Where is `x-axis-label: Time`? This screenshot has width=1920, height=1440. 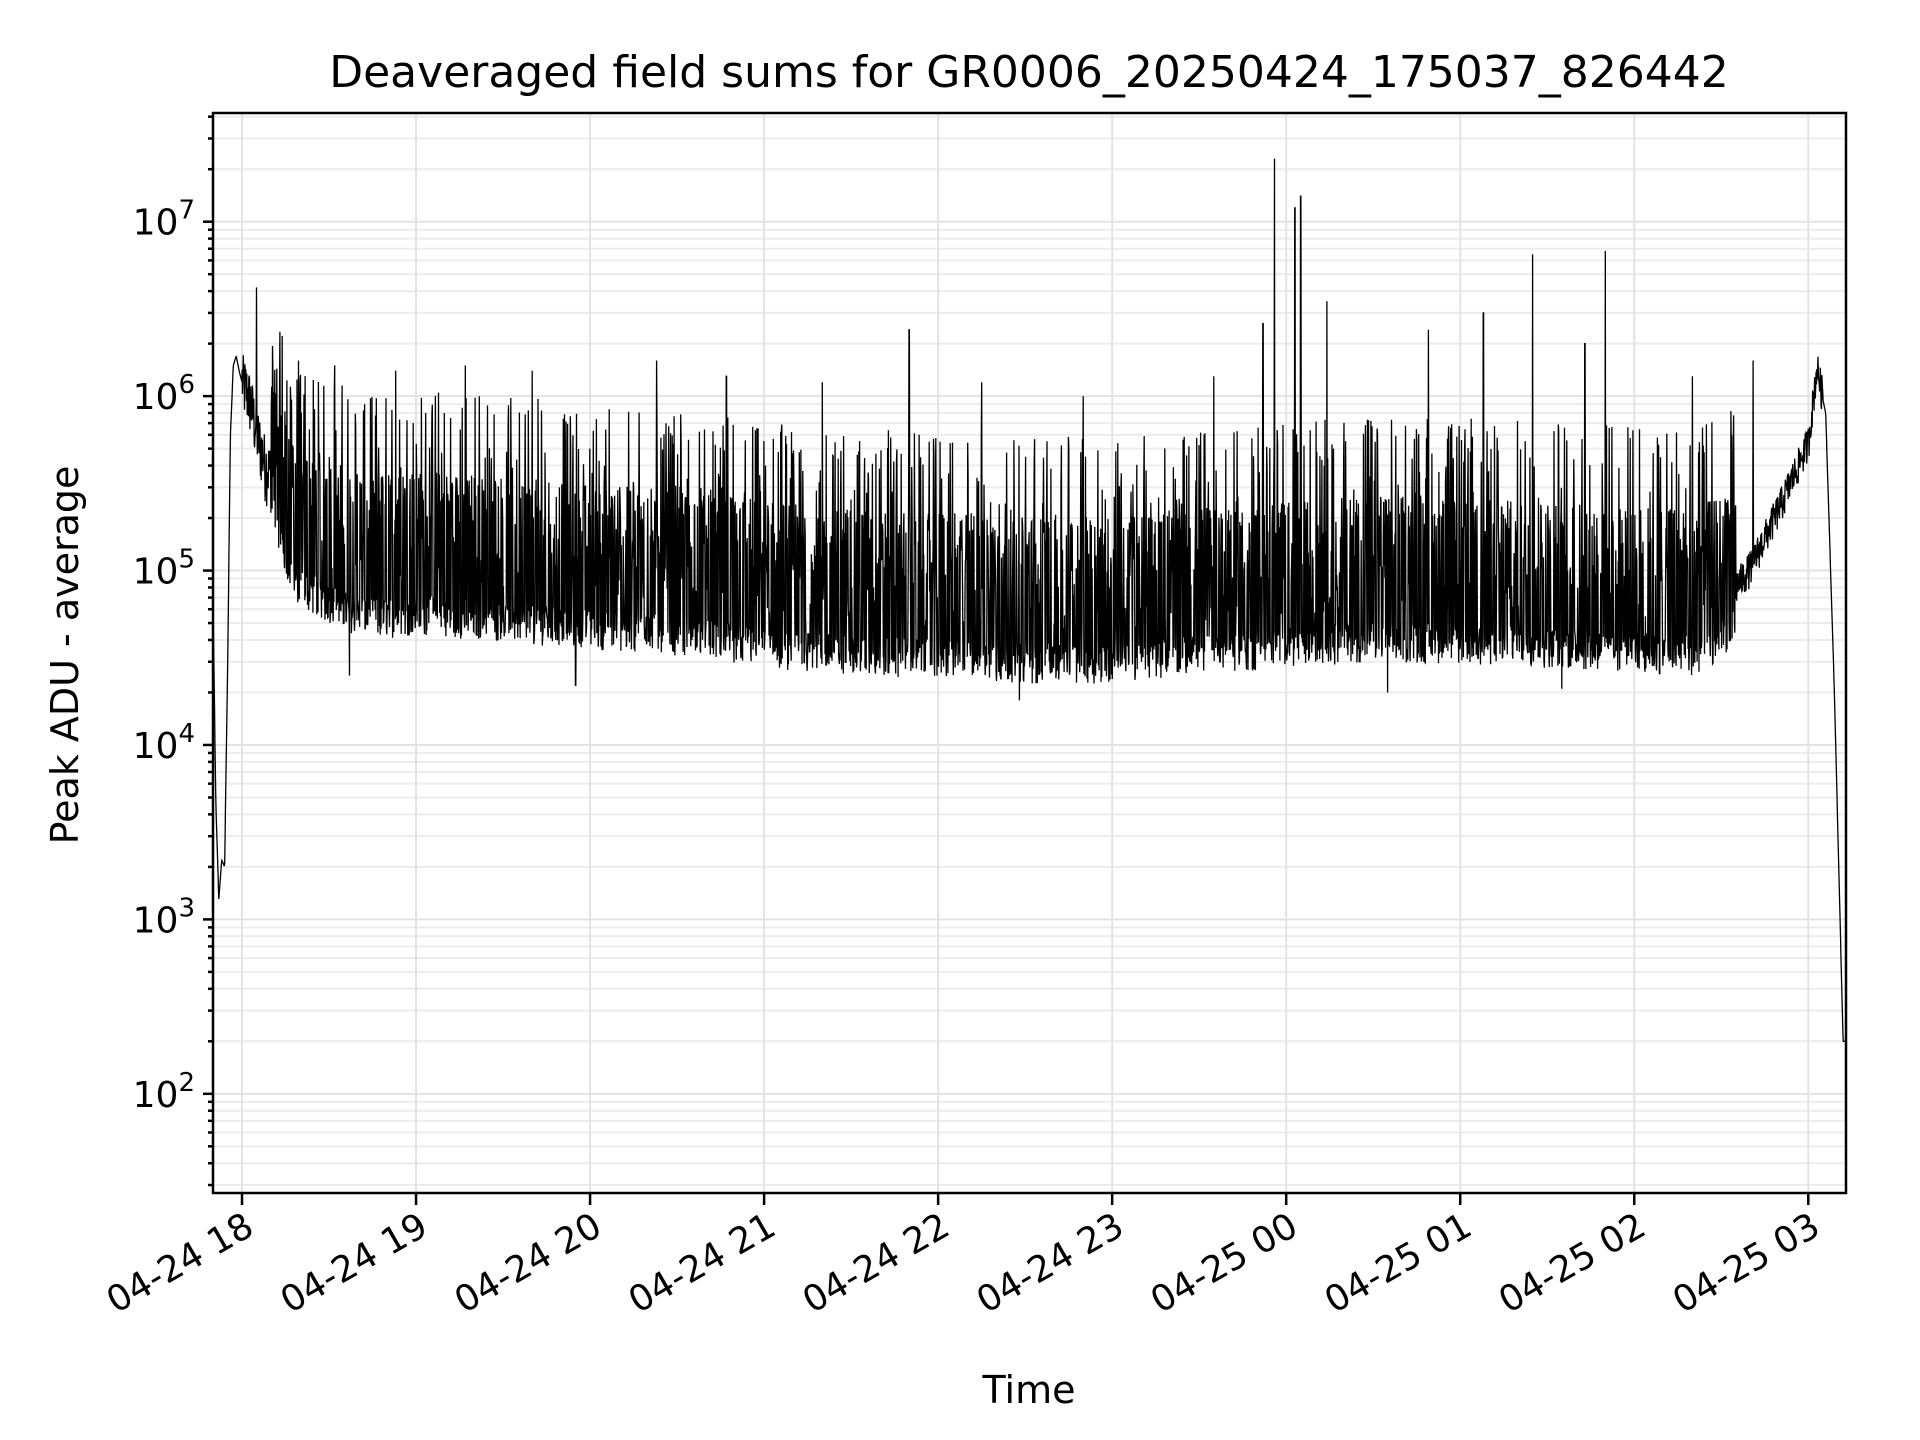 x-axis-label: Time is located at coordinates (1029, 1390).